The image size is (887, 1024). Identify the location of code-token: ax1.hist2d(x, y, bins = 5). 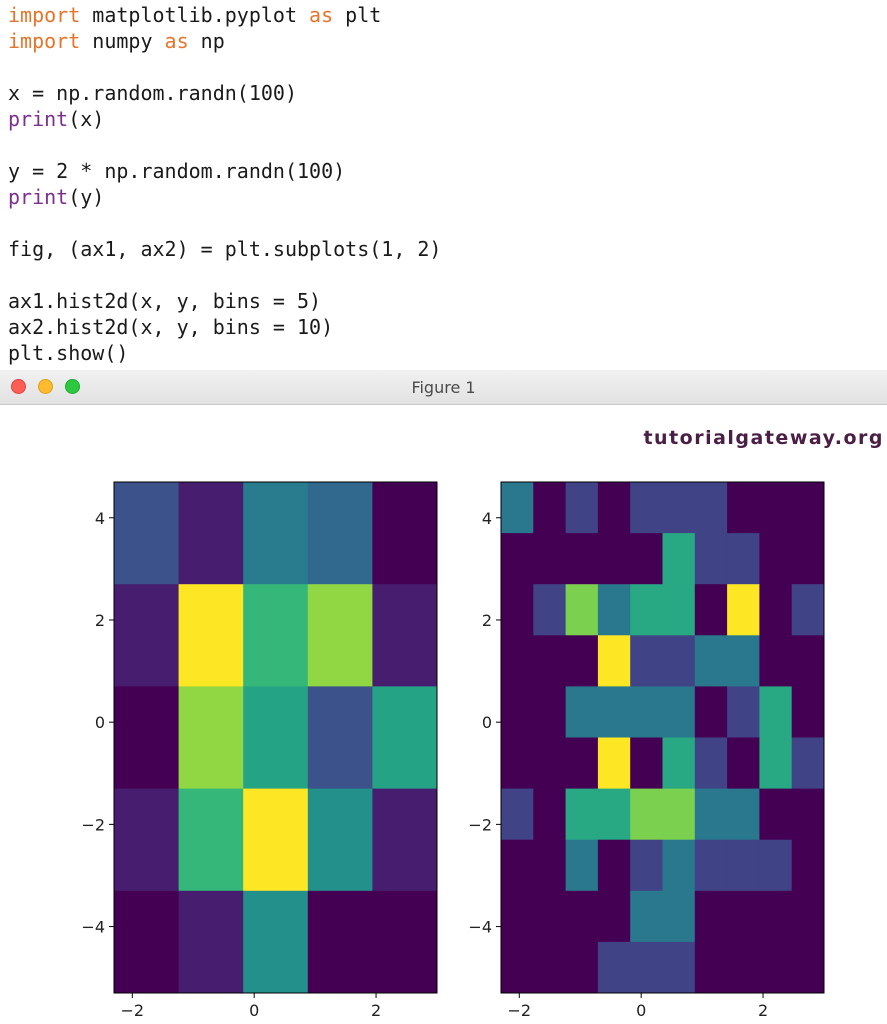
(165, 301).